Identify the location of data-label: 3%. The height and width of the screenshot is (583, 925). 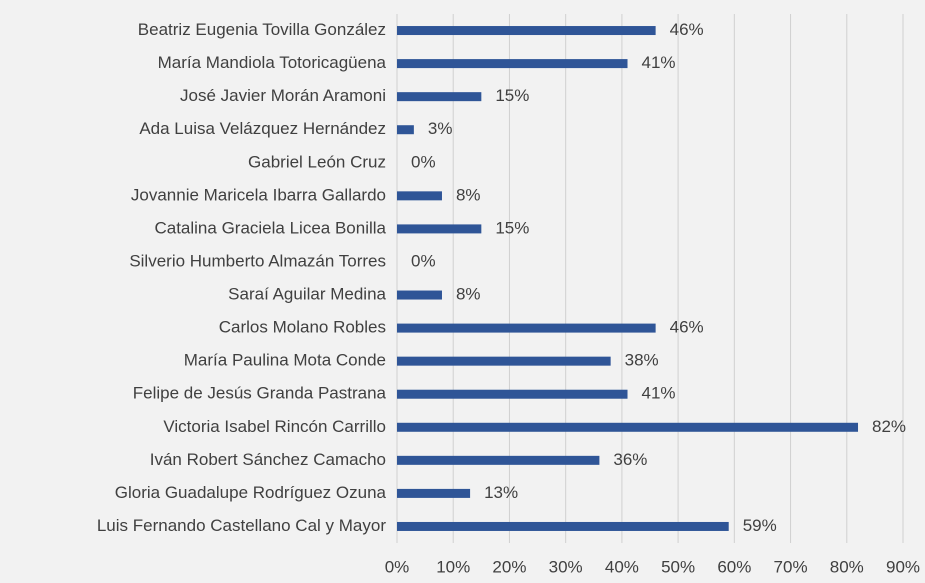
(440, 128).